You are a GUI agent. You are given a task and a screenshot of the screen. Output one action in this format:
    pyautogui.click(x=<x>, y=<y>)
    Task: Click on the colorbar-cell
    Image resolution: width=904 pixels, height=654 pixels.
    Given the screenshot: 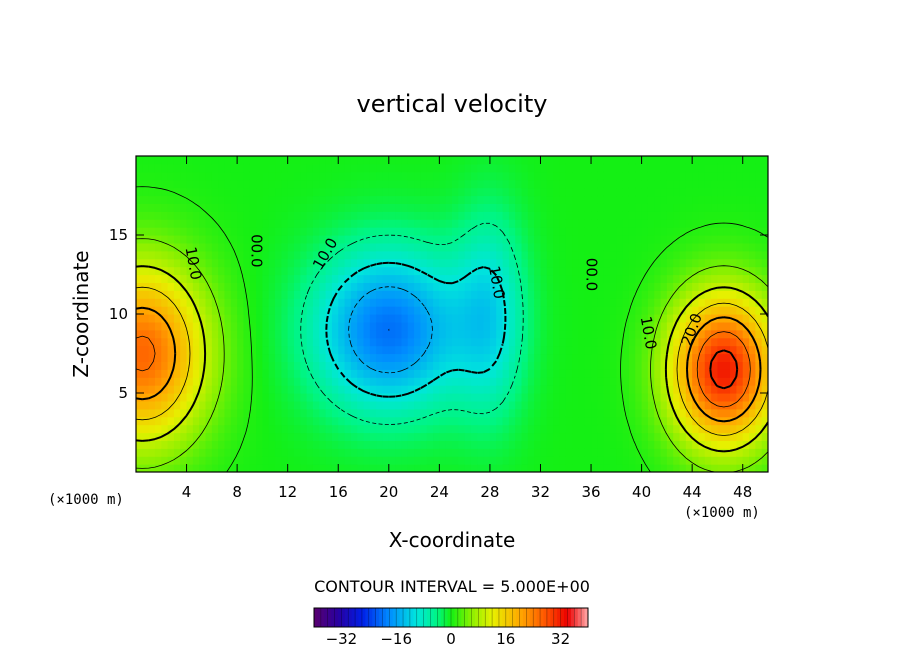 What is the action you would take?
    pyautogui.click(x=401, y=617)
    